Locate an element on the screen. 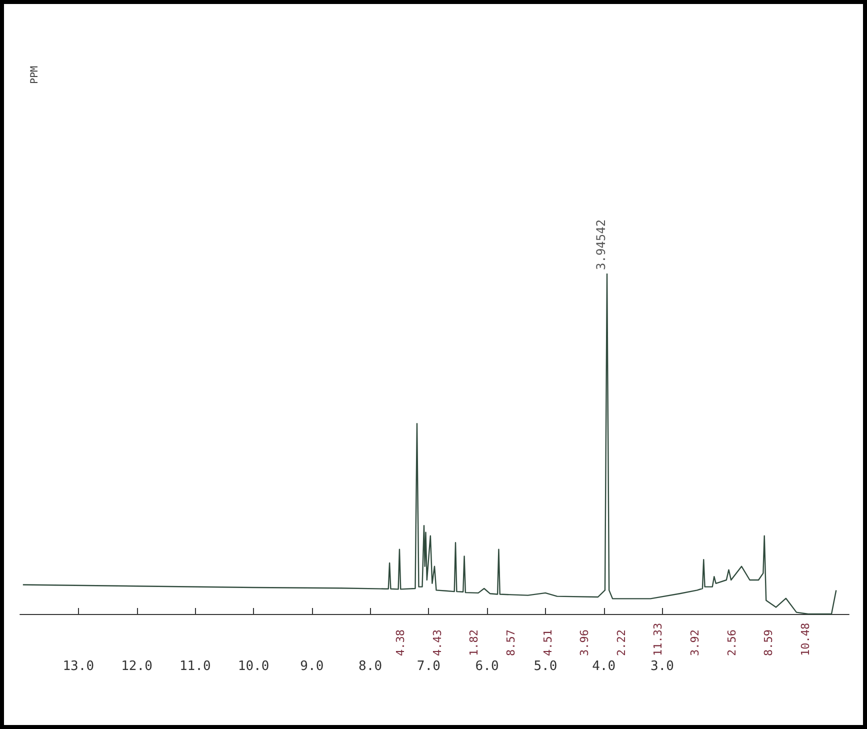  text: 4.38 is located at coordinates (400, 643).